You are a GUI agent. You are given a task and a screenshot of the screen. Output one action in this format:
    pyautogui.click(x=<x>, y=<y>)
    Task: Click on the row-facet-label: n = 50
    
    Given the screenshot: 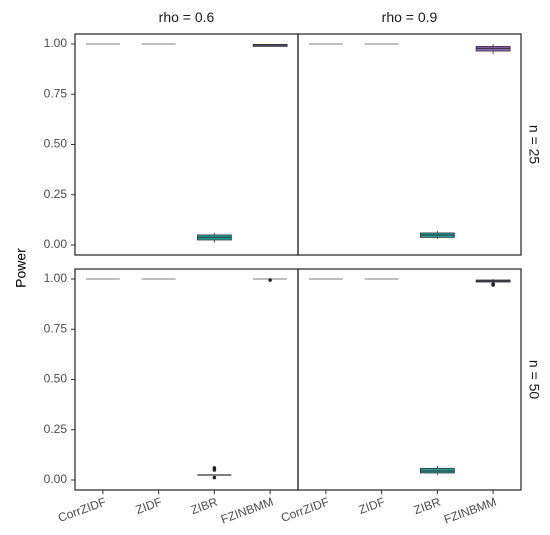 What is the action you would take?
    pyautogui.click(x=534, y=380)
    